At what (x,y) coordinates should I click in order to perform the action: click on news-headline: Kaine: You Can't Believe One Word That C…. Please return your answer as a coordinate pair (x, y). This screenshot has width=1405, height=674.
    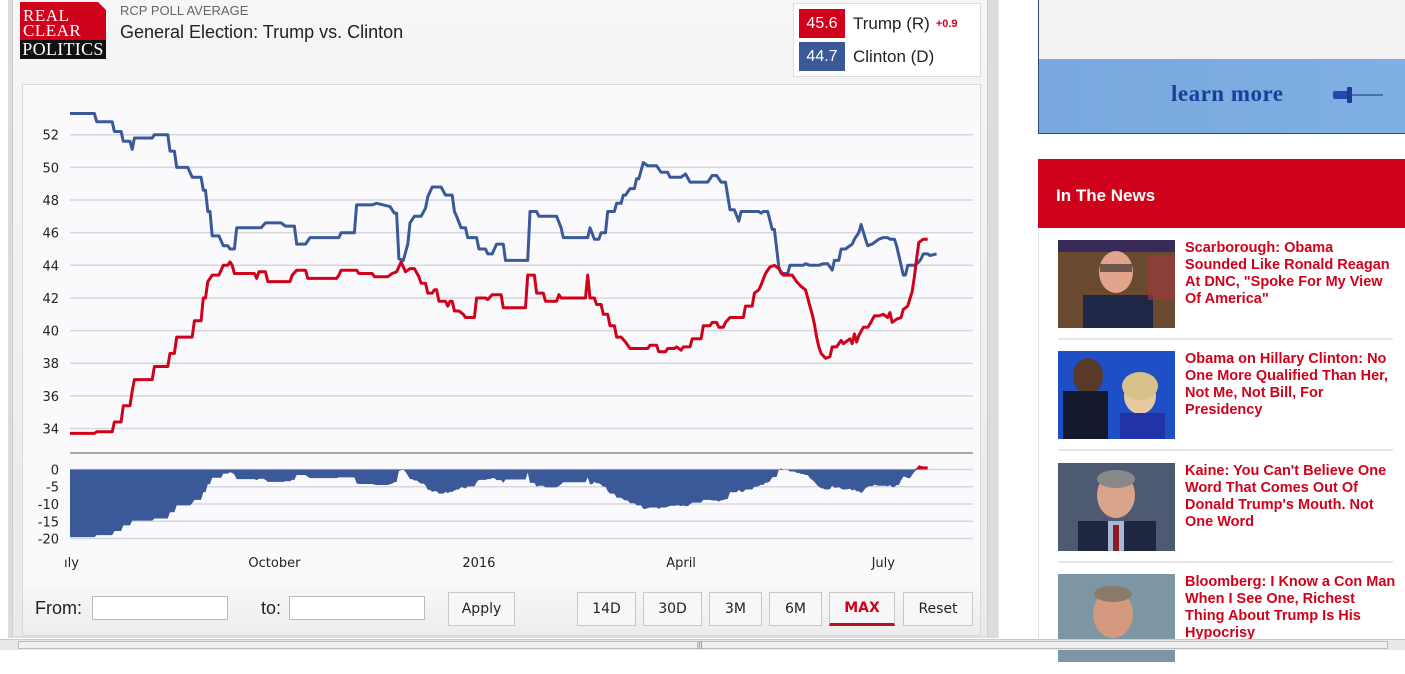
    Looking at the image, I should click on (1286, 496).